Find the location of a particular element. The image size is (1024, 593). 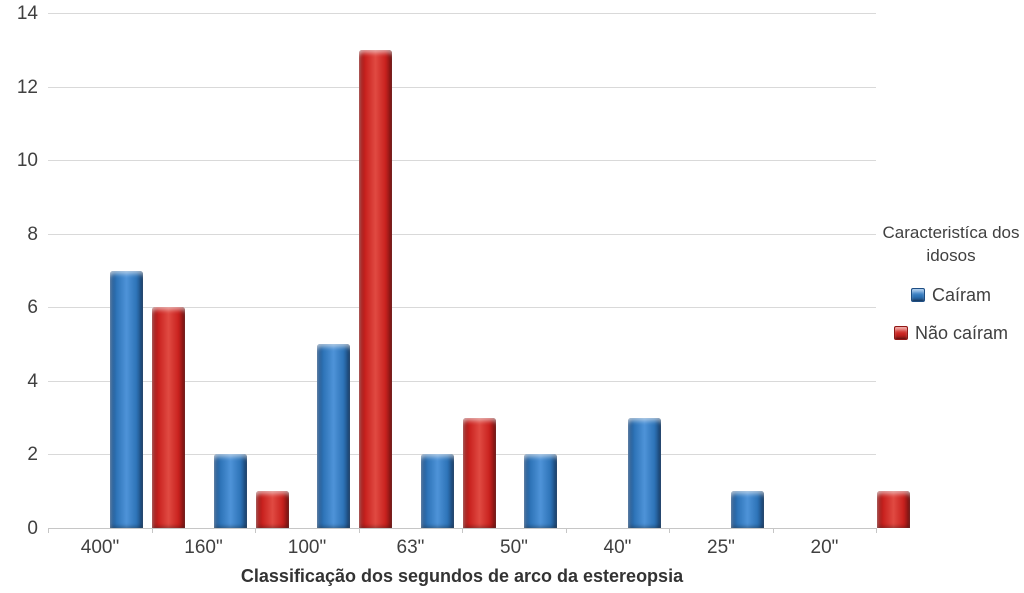

y-tick-label-14: 14 is located at coordinates (27, 13).